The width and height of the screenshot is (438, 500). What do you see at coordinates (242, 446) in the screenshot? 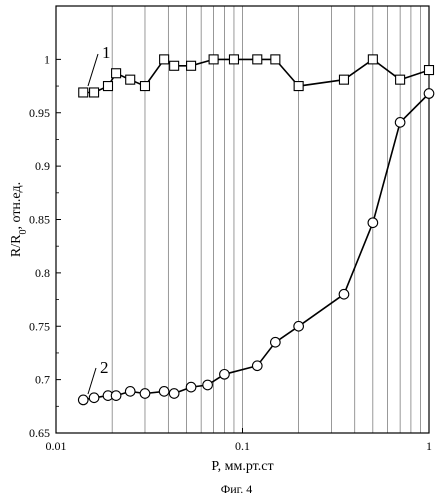
I see `x-tick-label: 0.1` at bounding box center [242, 446].